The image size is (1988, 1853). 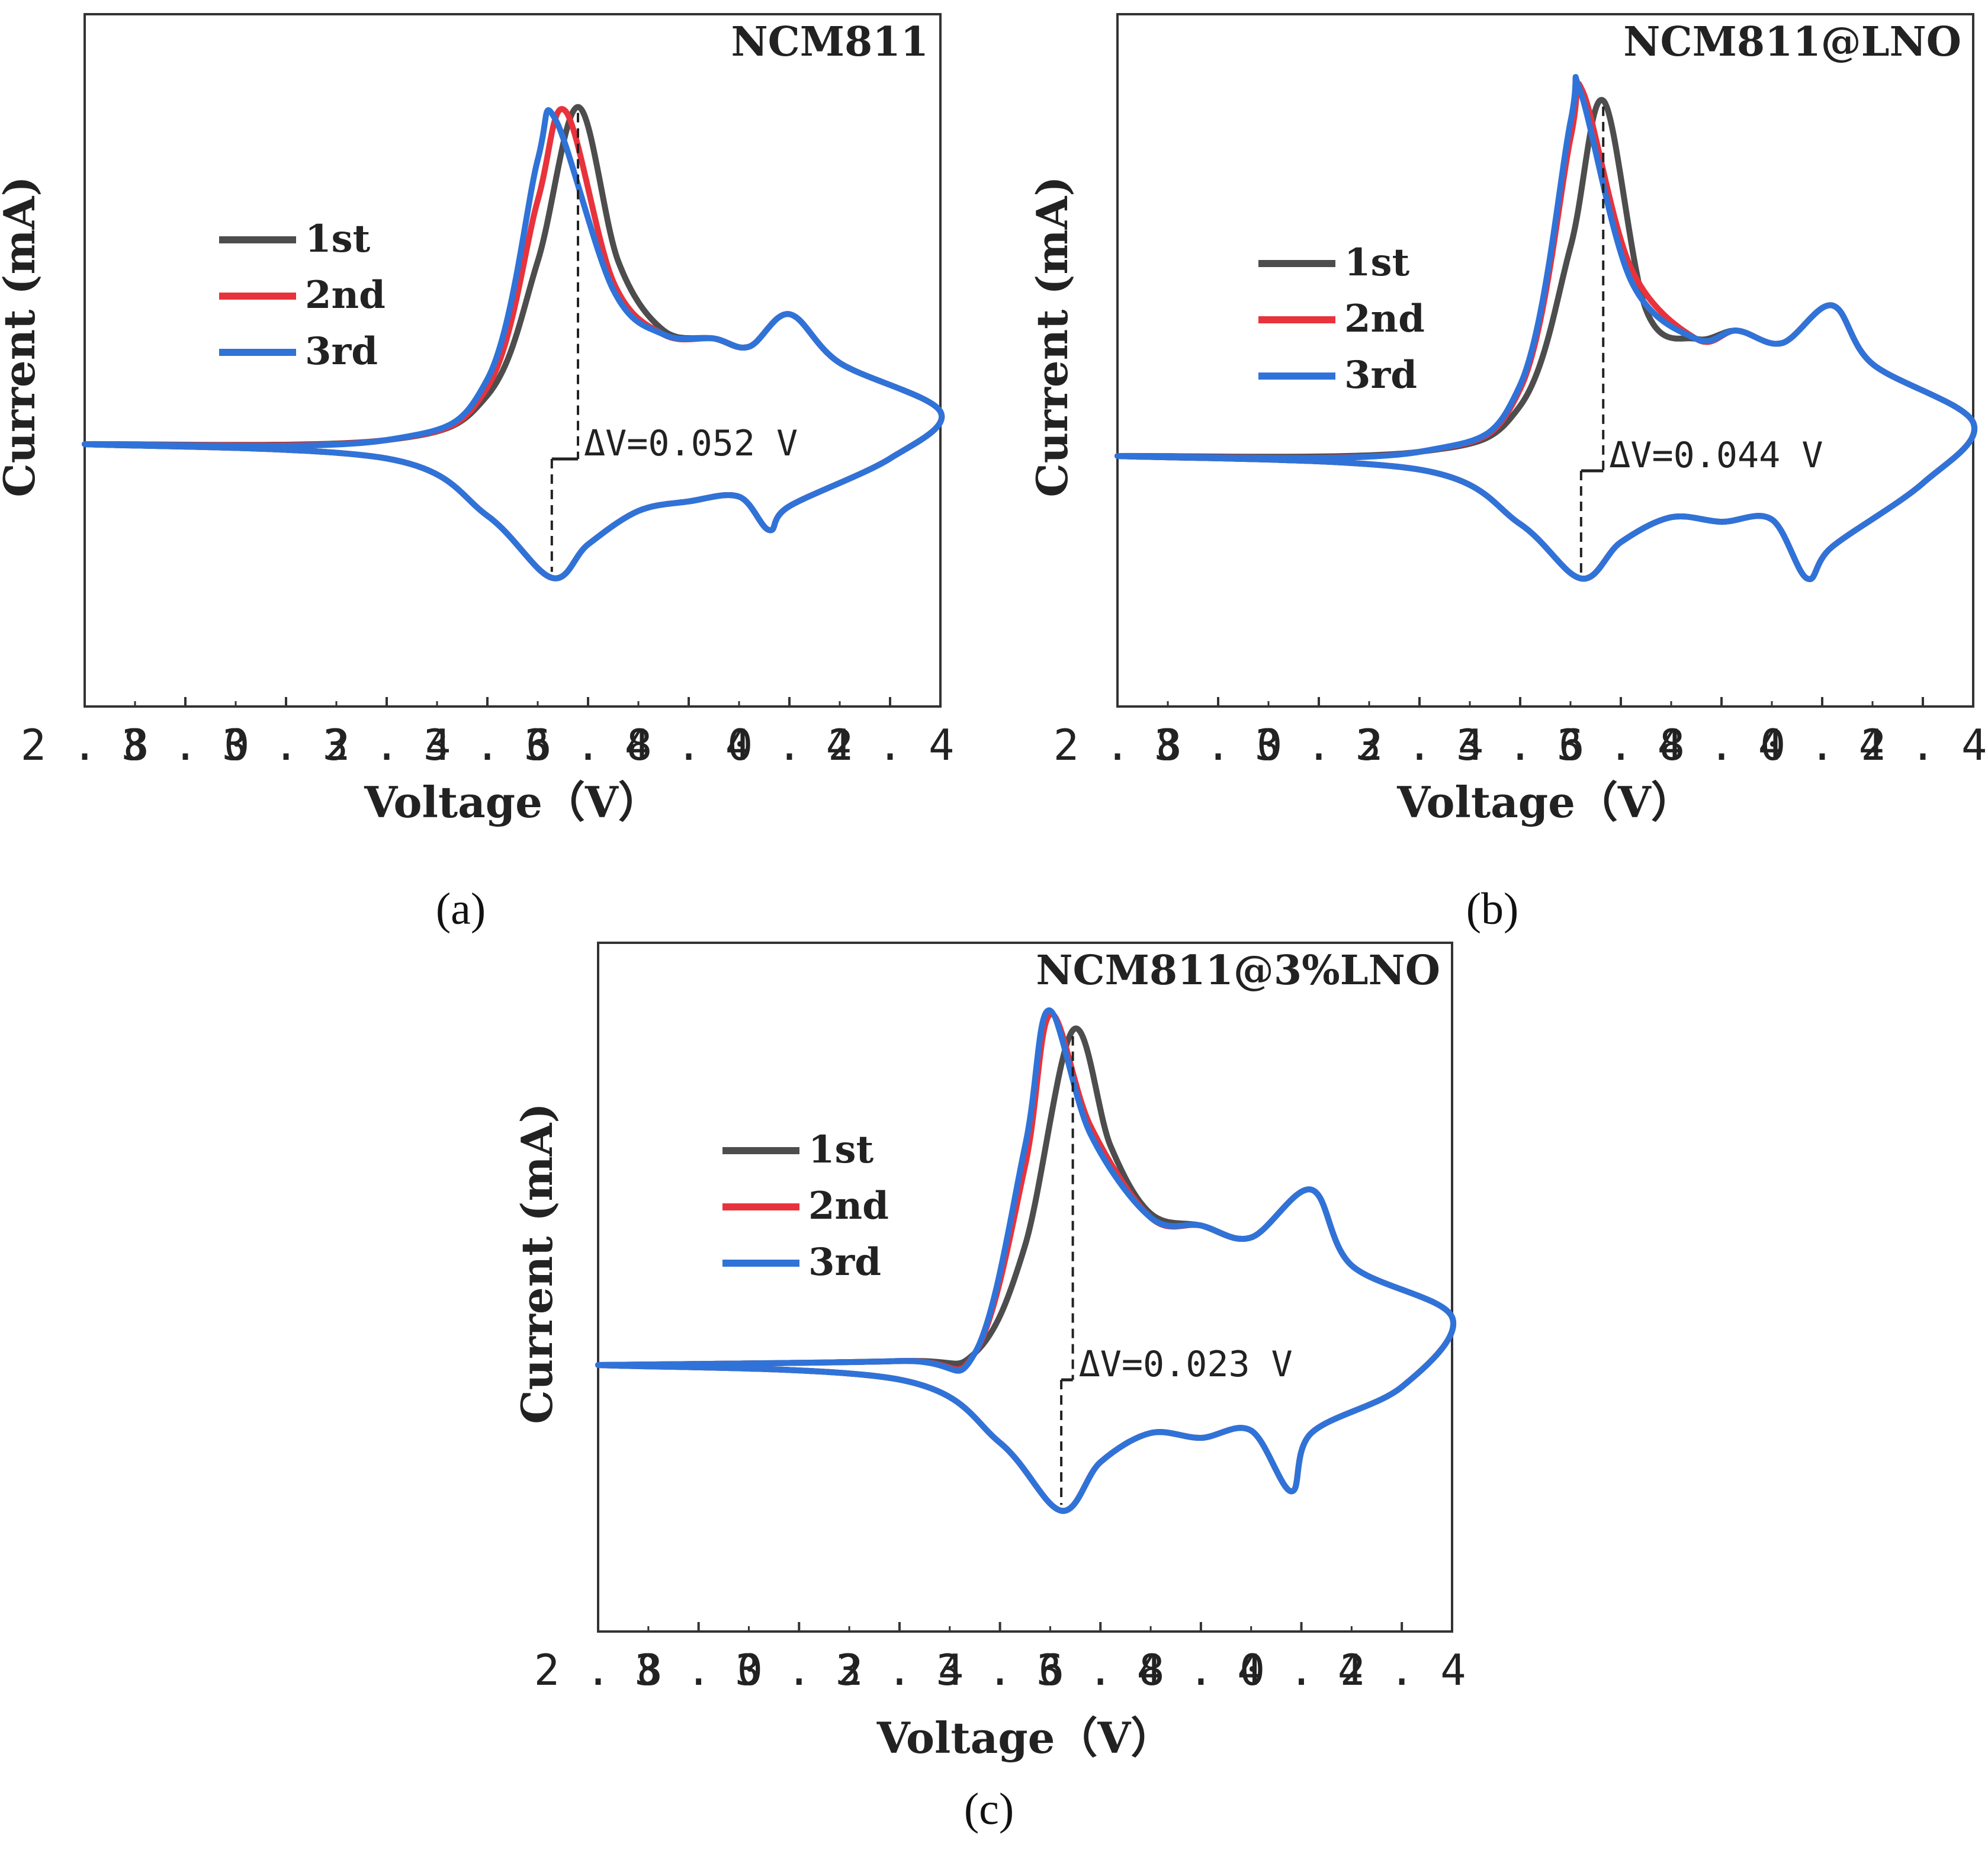 I want to click on series-line-2nd, so click(x=1546, y=331).